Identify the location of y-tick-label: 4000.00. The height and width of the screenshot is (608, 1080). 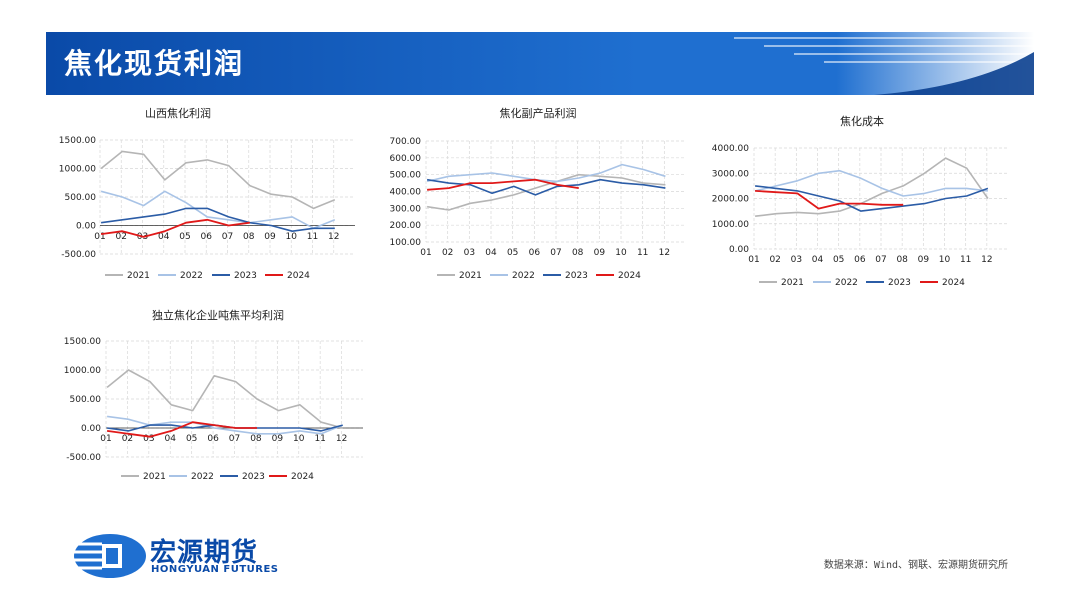
(730, 149).